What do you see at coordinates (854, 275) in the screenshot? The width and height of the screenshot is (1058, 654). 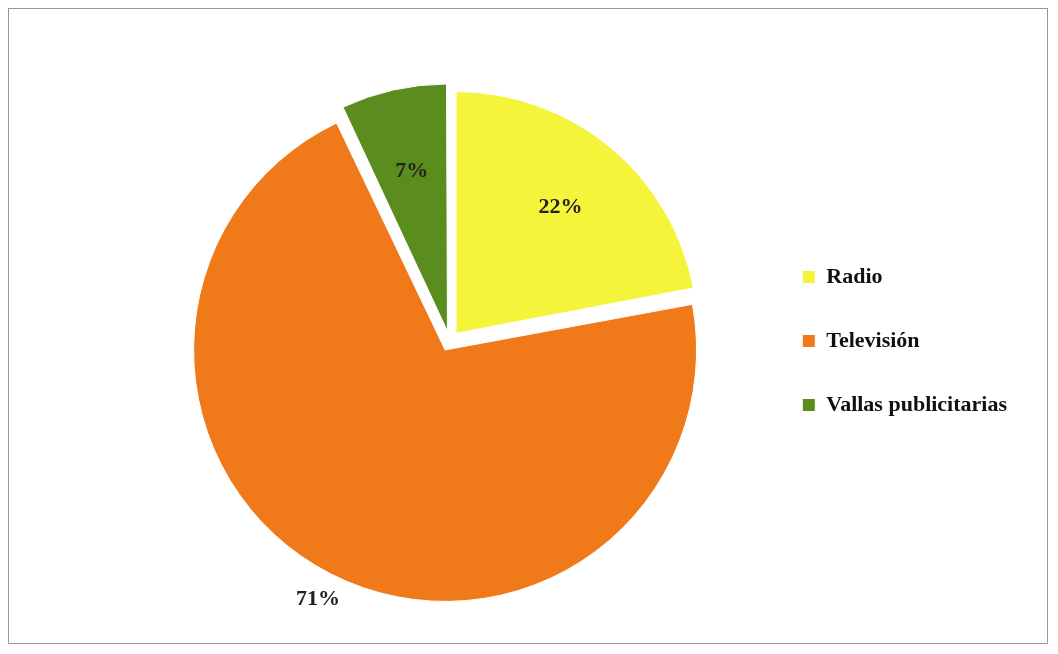 I see `legend-label: Radio` at bounding box center [854, 275].